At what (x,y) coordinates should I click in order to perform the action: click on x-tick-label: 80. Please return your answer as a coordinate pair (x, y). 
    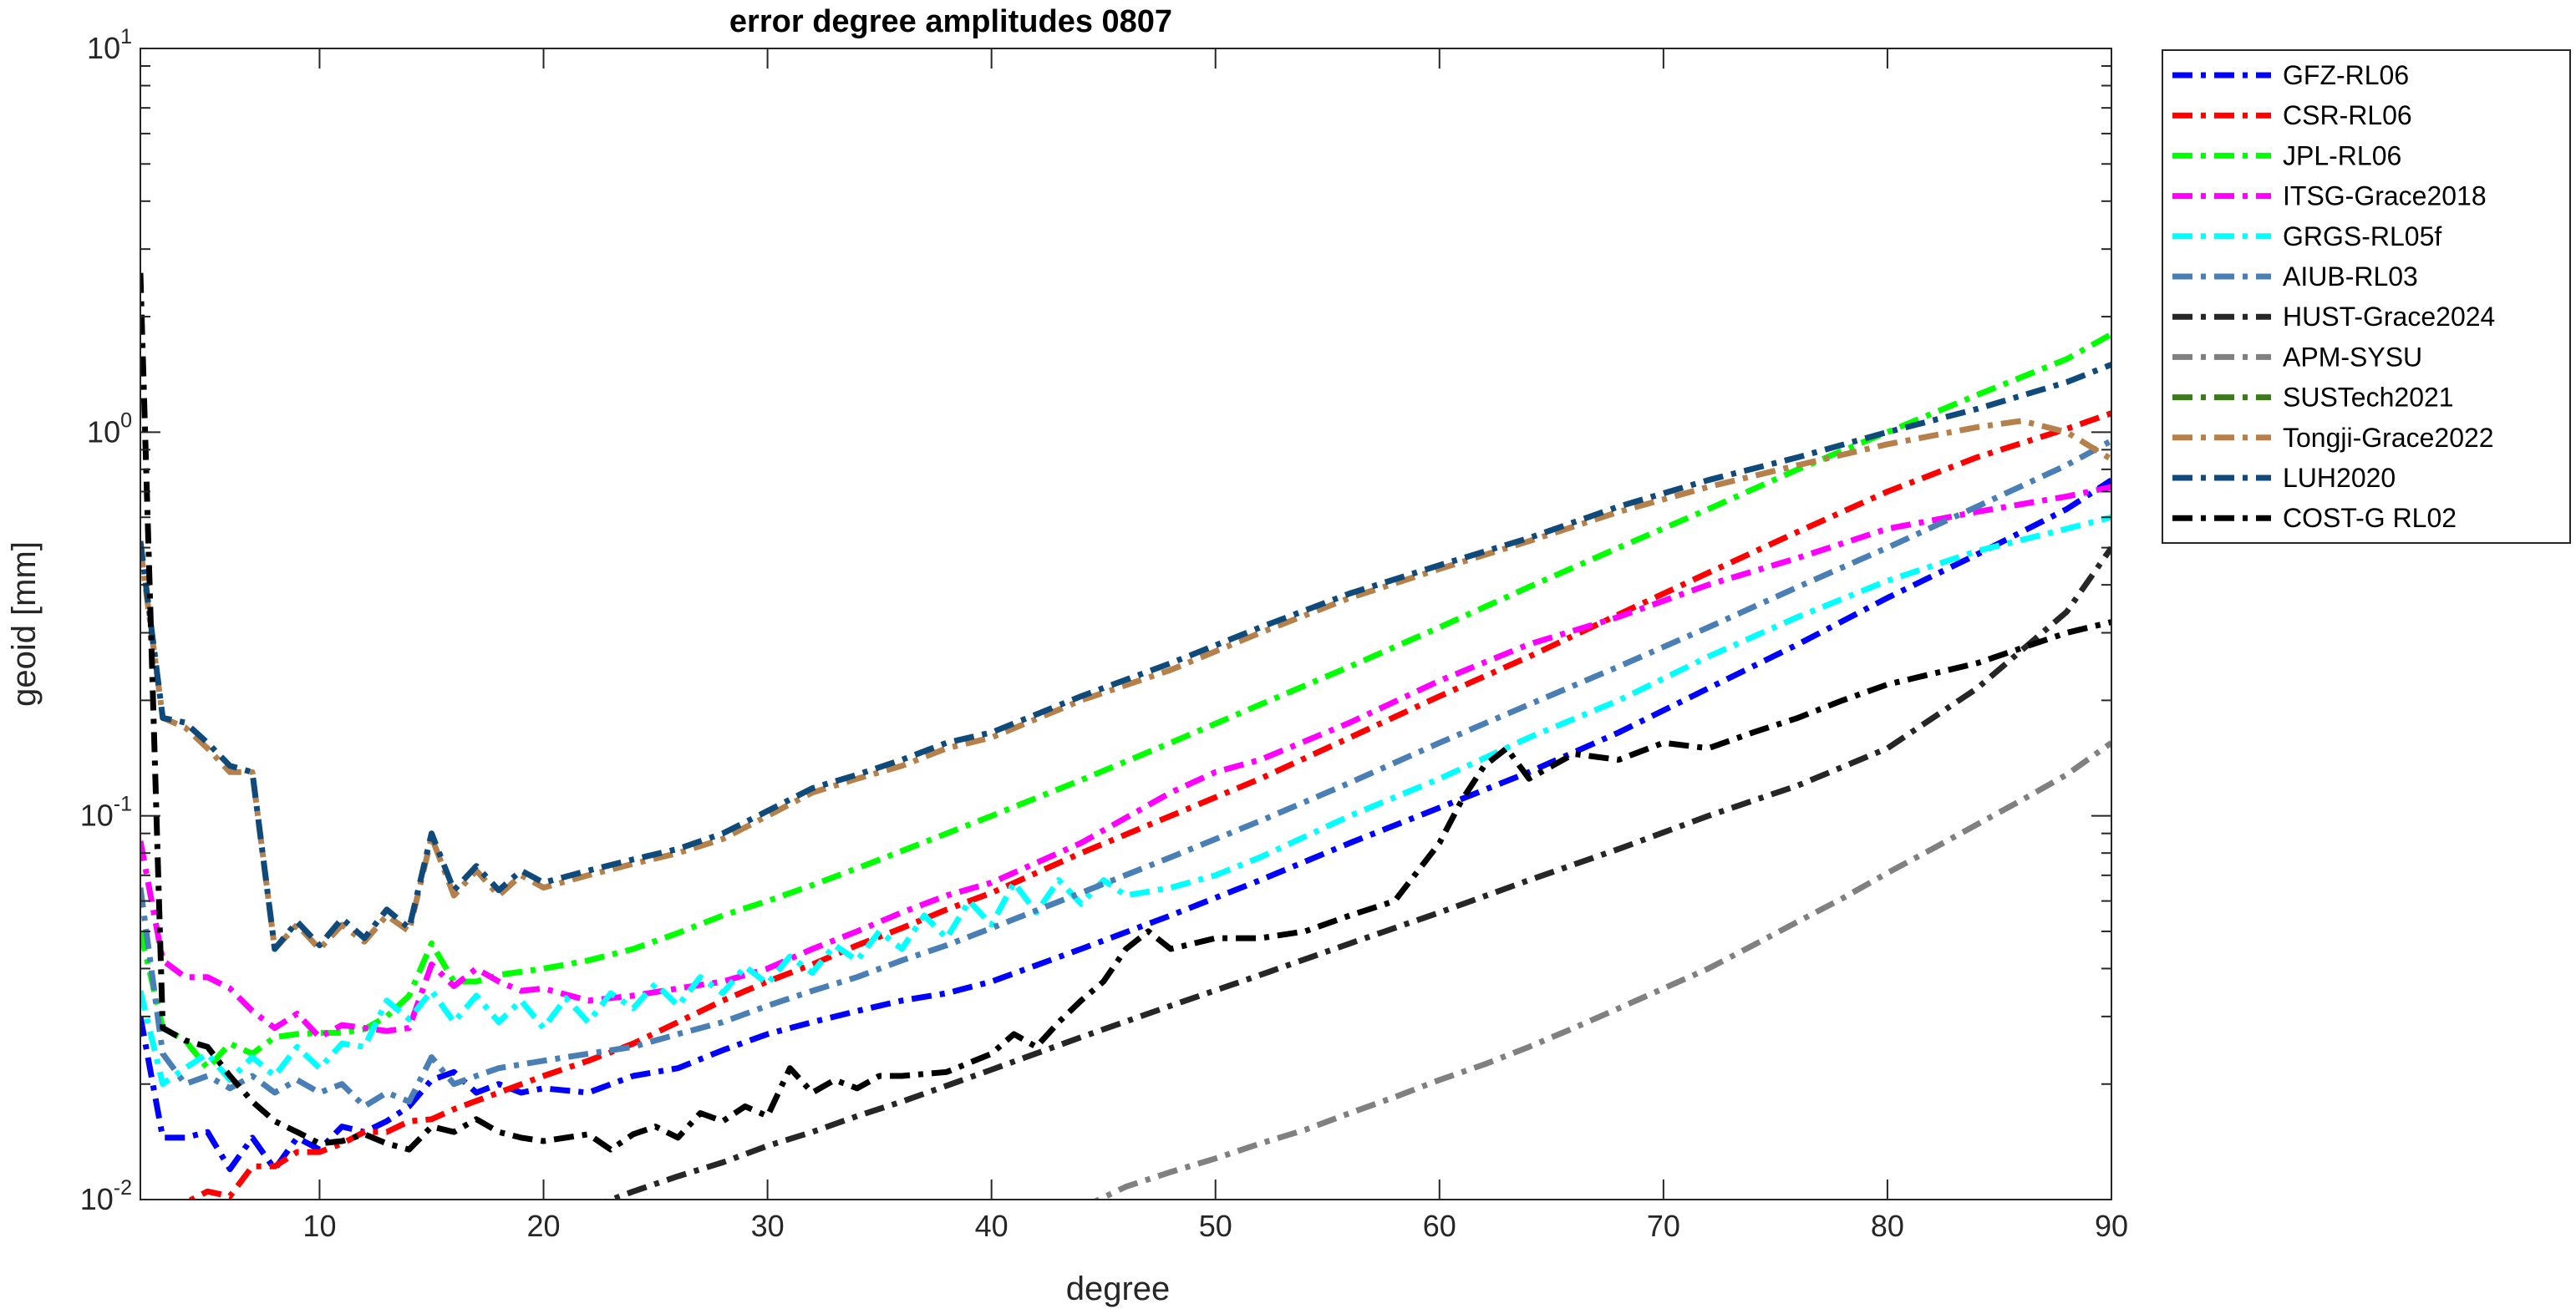
    Looking at the image, I should click on (1887, 1226).